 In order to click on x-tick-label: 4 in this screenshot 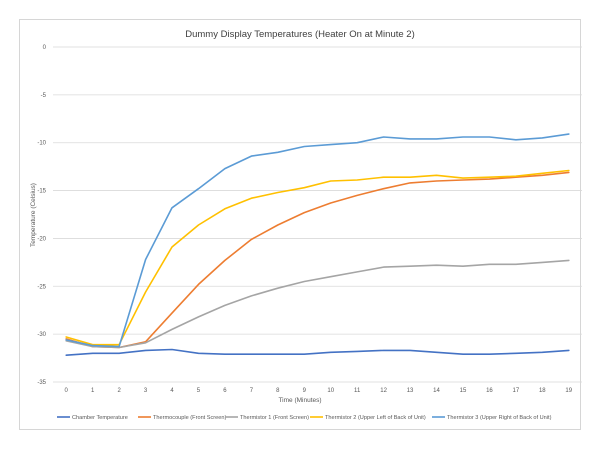, I will do `click(172, 391)`.